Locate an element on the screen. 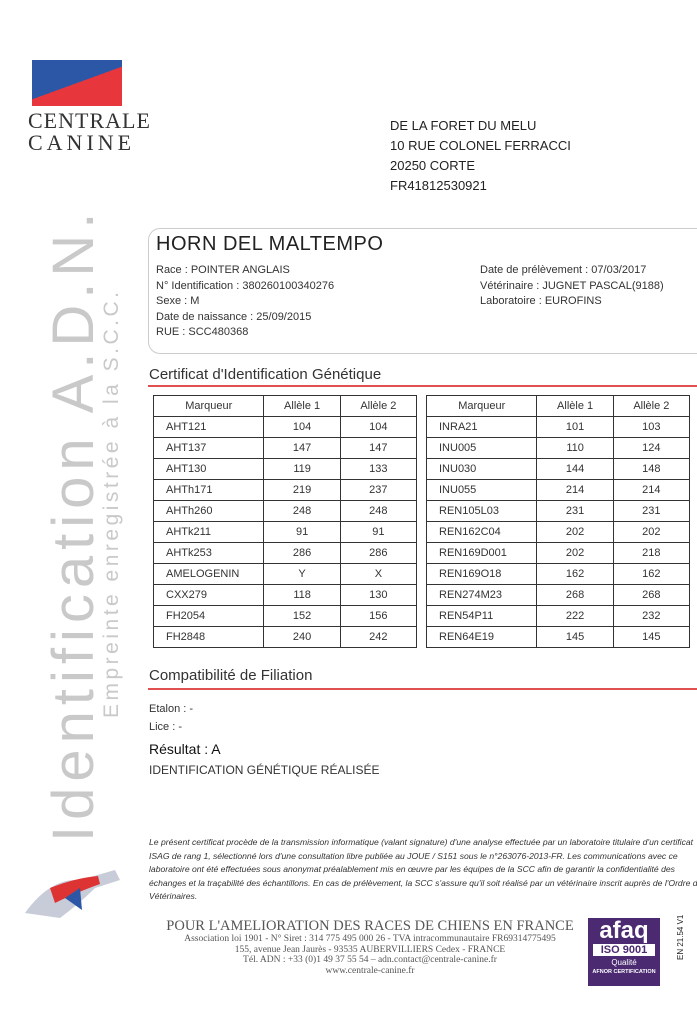 The height and width of the screenshot is (1024, 697). marker-cell: REN64E19 is located at coordinates (481, 637).